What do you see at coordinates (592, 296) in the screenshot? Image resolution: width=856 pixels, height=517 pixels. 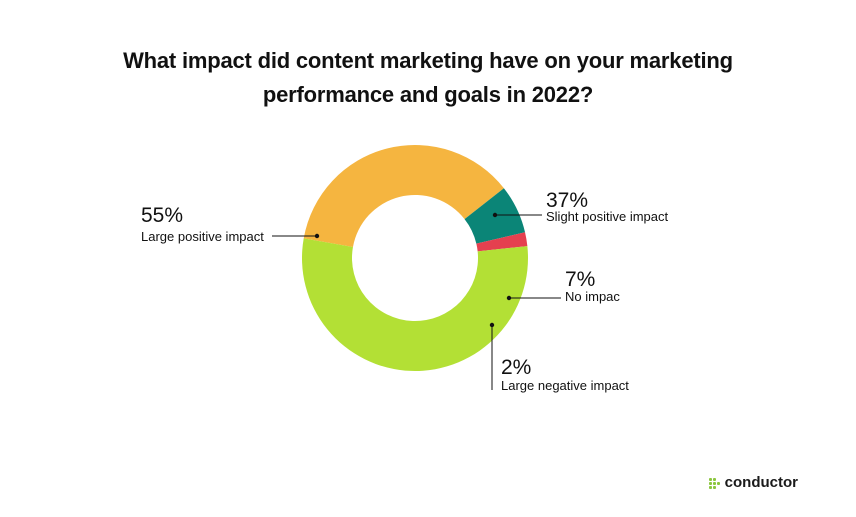 I see `slice-category-label: No impac` at bounding box center [592, 296].